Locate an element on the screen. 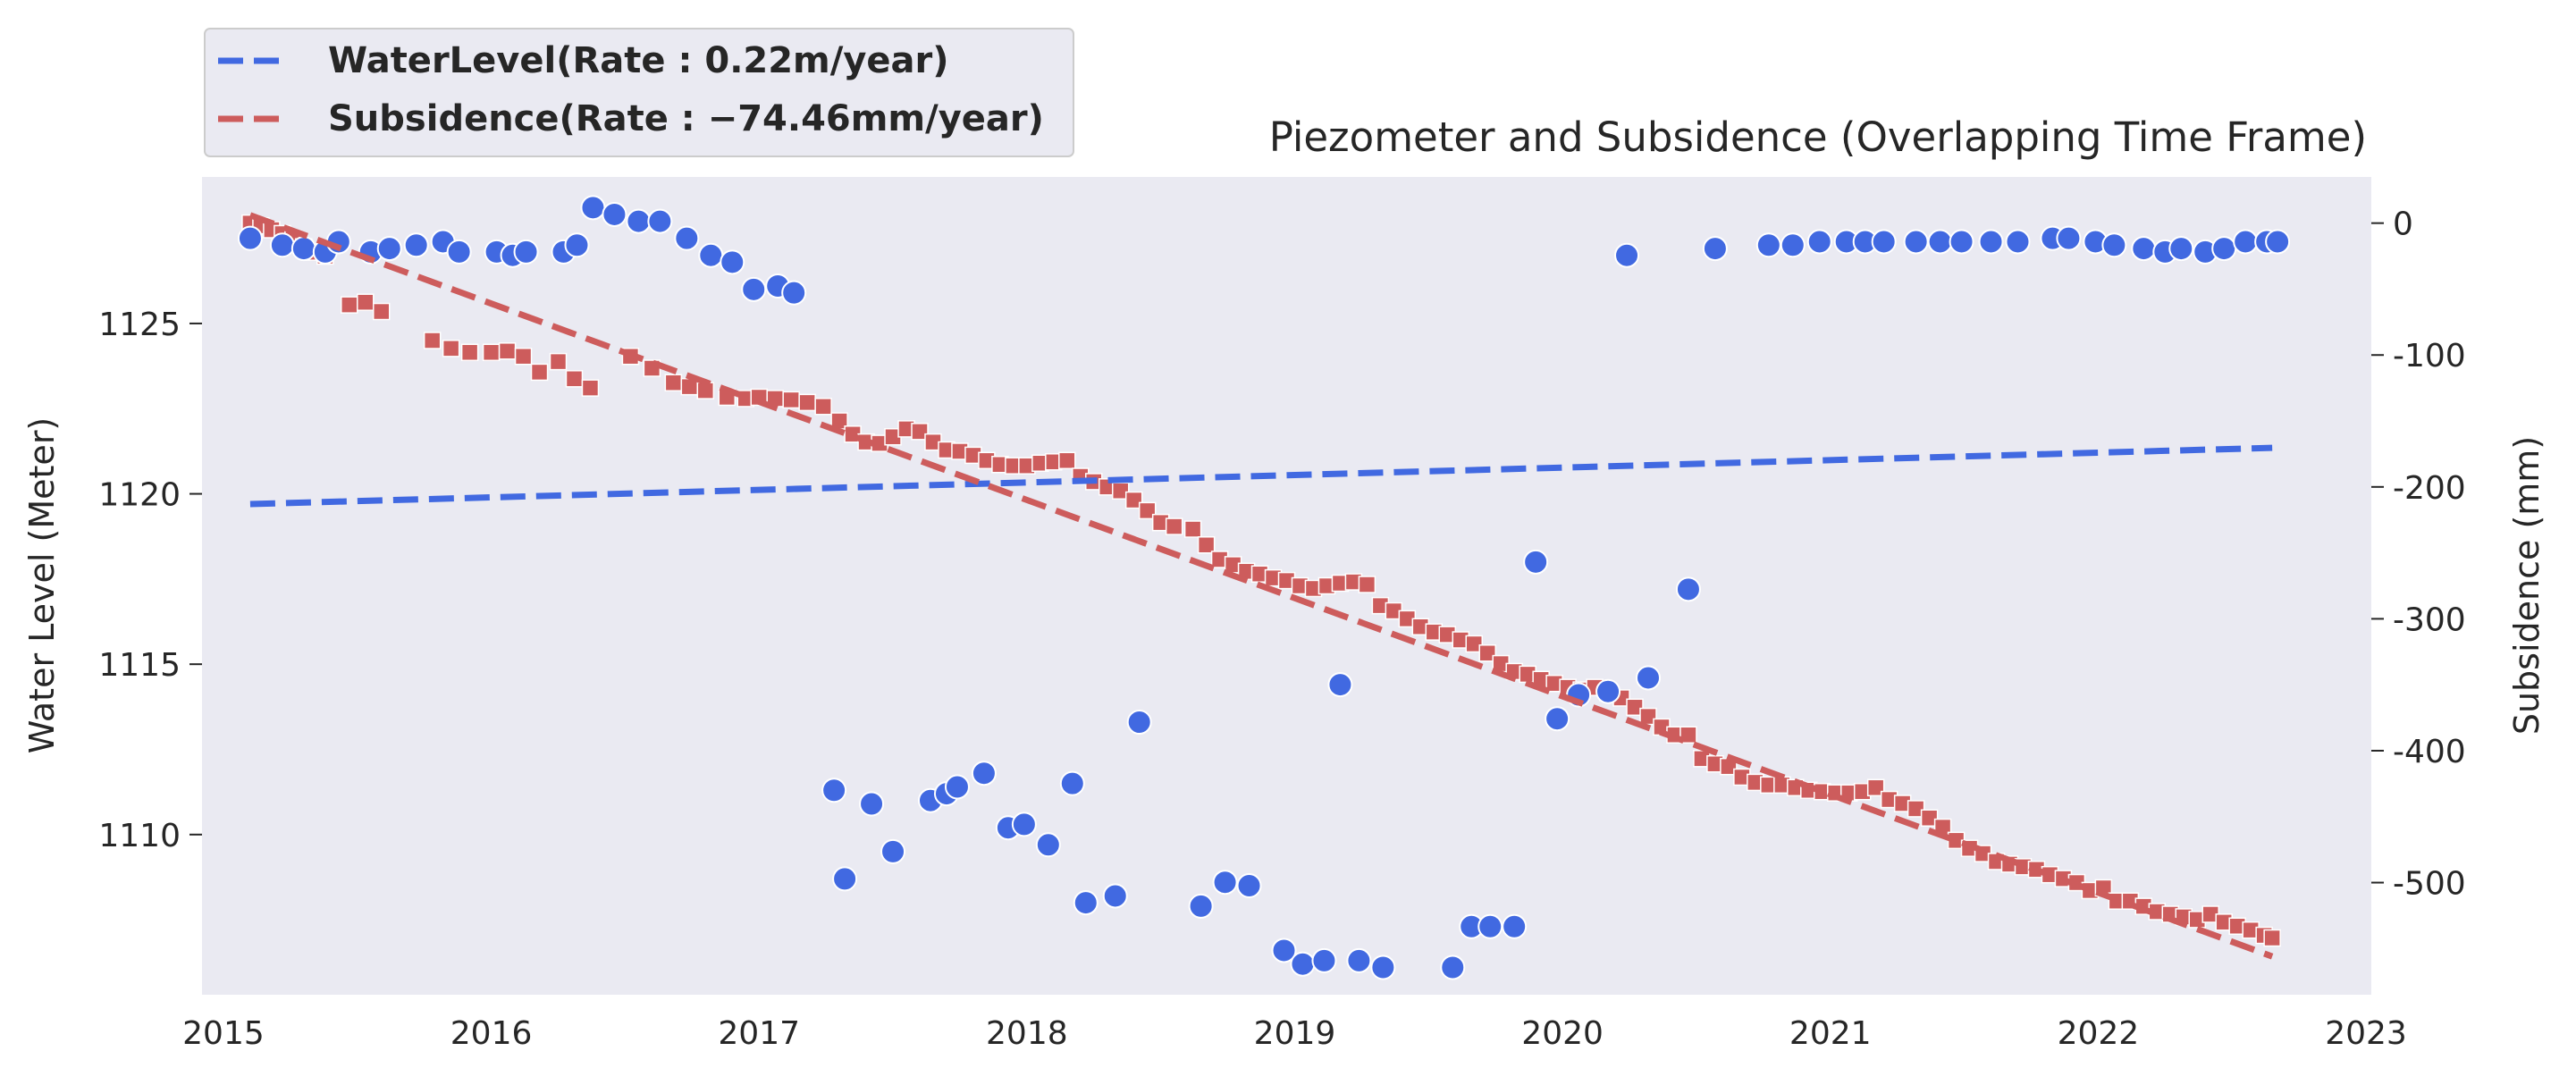 Image resolution: width=2576 pixels, height=1068 pixels. y-right-tick-label: -500 is located at coordinates (2429, 884).